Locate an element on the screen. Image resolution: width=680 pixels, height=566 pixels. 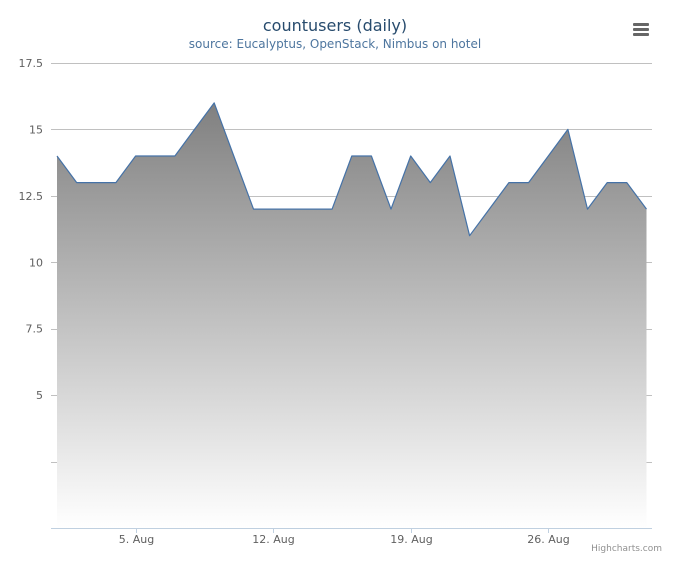
y-tick-label: 5 is located at coordinates (39, 395).